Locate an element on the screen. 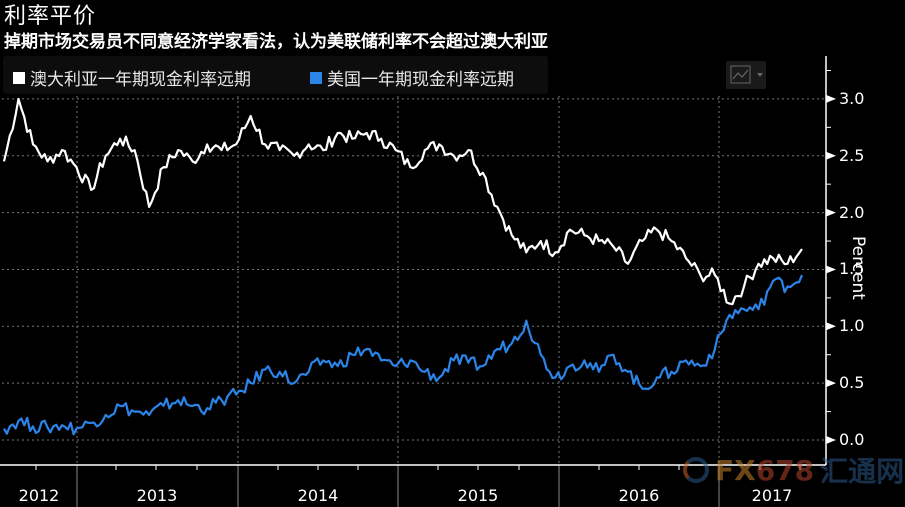 This screenshot has width=905, height=507. y-tick-label: 2.0 is located at coordinates (852, 212).